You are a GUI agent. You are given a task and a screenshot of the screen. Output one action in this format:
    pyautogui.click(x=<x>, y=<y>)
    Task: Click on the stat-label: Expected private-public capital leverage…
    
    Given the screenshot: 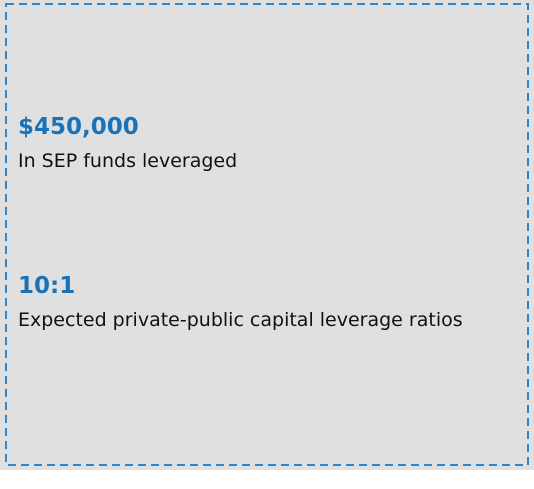 What is the action you would take?
    pyautogui.click(x=240, y=320)
    